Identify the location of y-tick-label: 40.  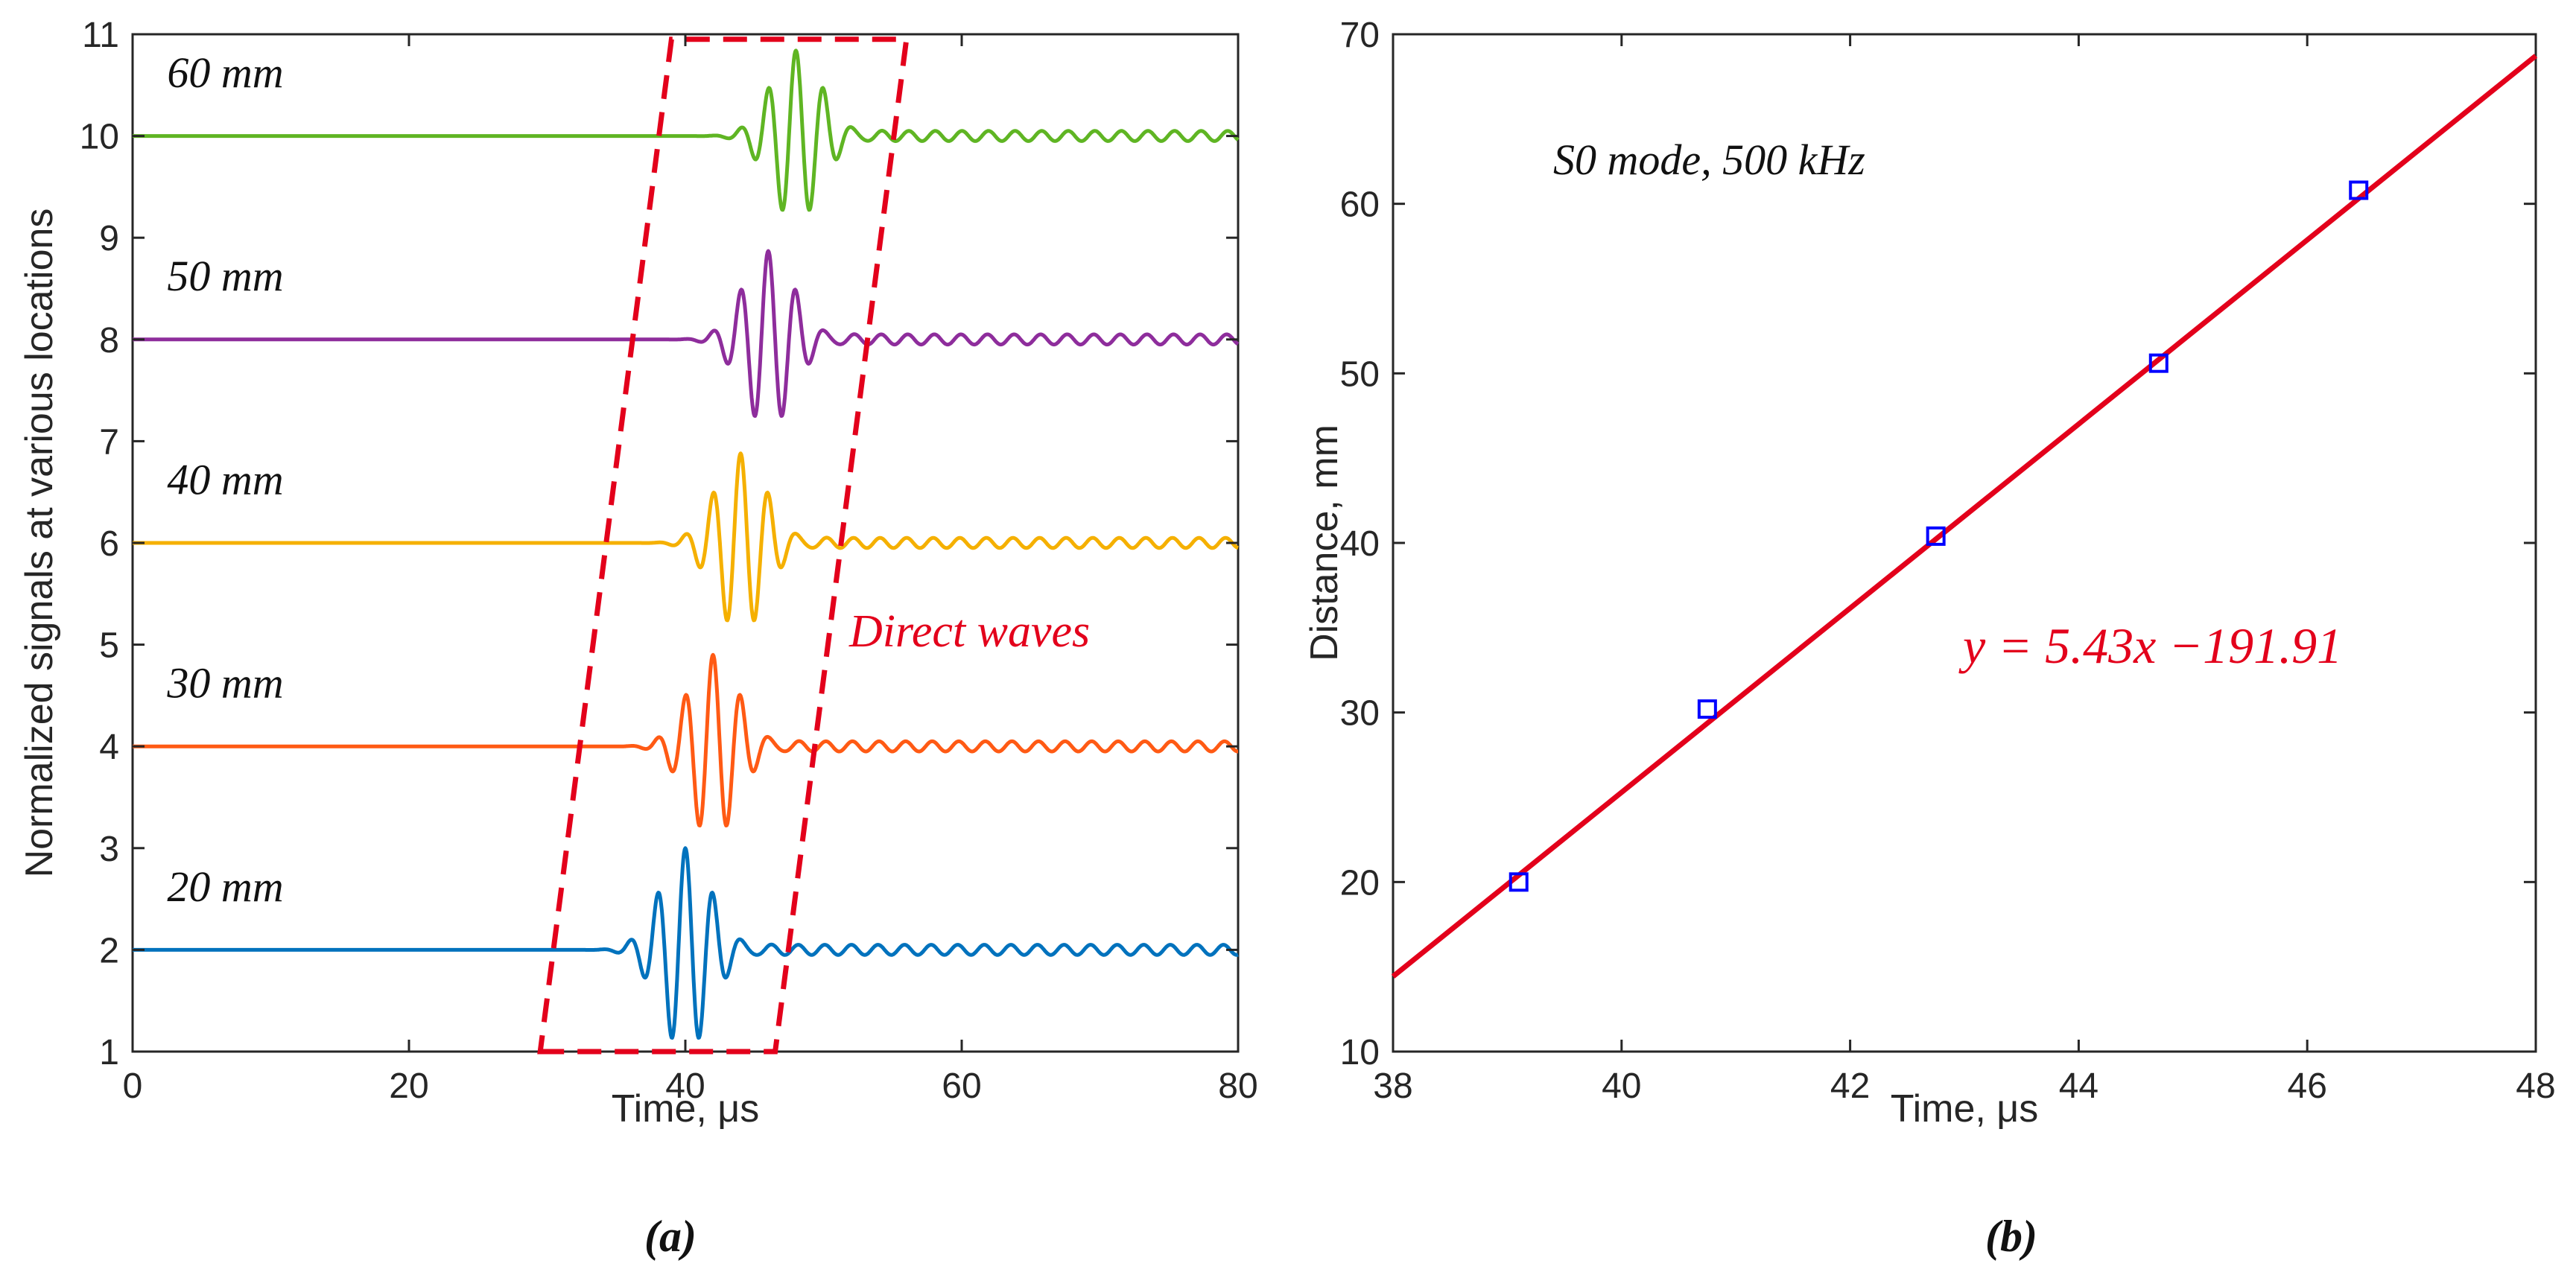
(1360, 544).